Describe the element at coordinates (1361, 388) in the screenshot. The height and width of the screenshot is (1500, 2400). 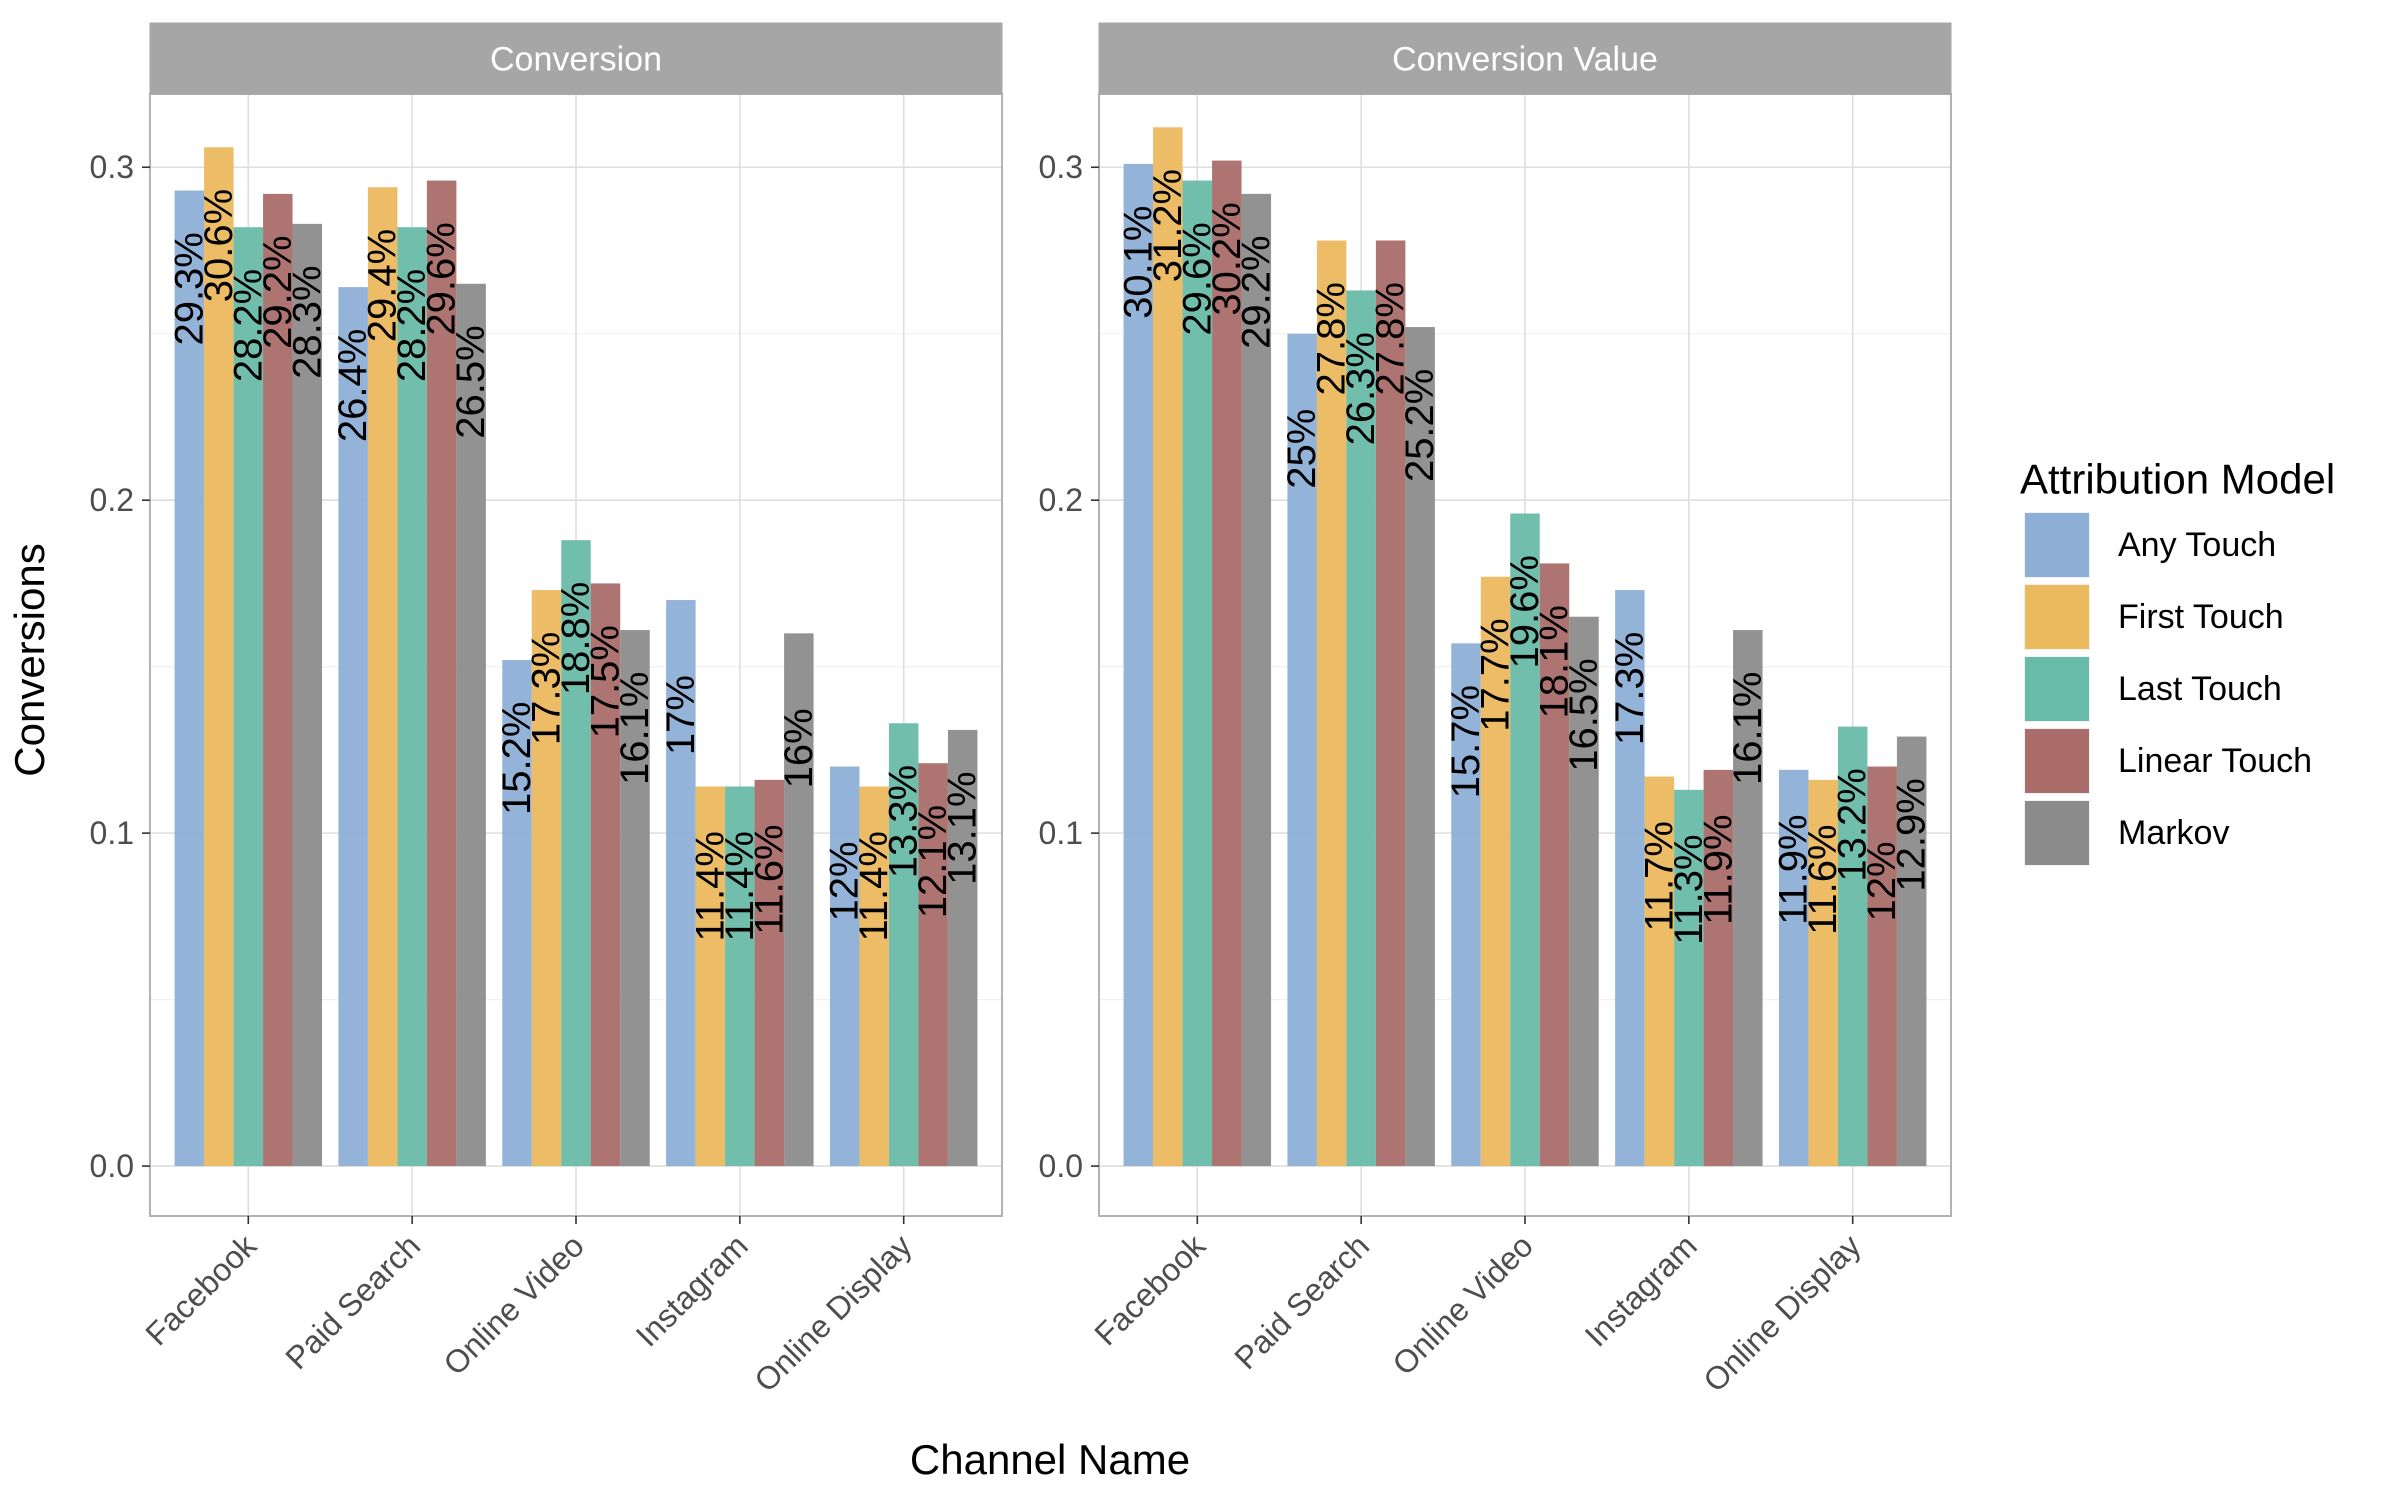
I see `data-label-paid-search-last-touch: 26.3%` at that location.